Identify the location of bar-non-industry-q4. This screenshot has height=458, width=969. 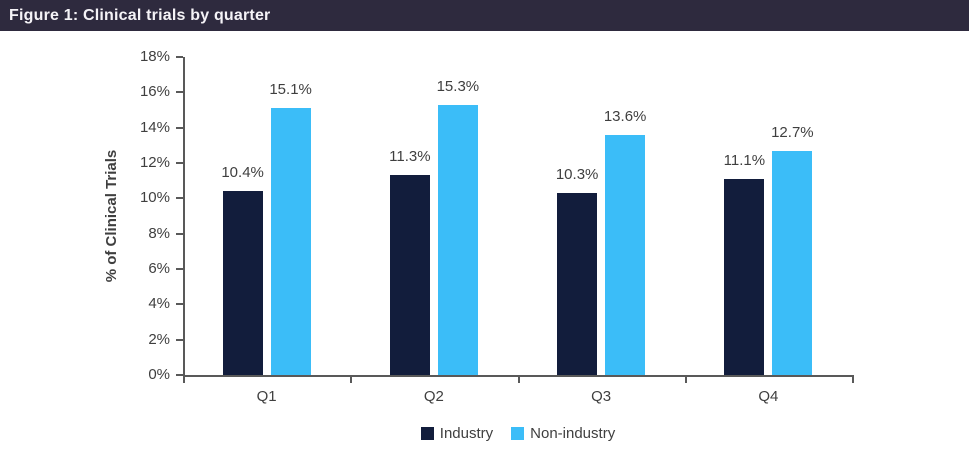
(792, 262).